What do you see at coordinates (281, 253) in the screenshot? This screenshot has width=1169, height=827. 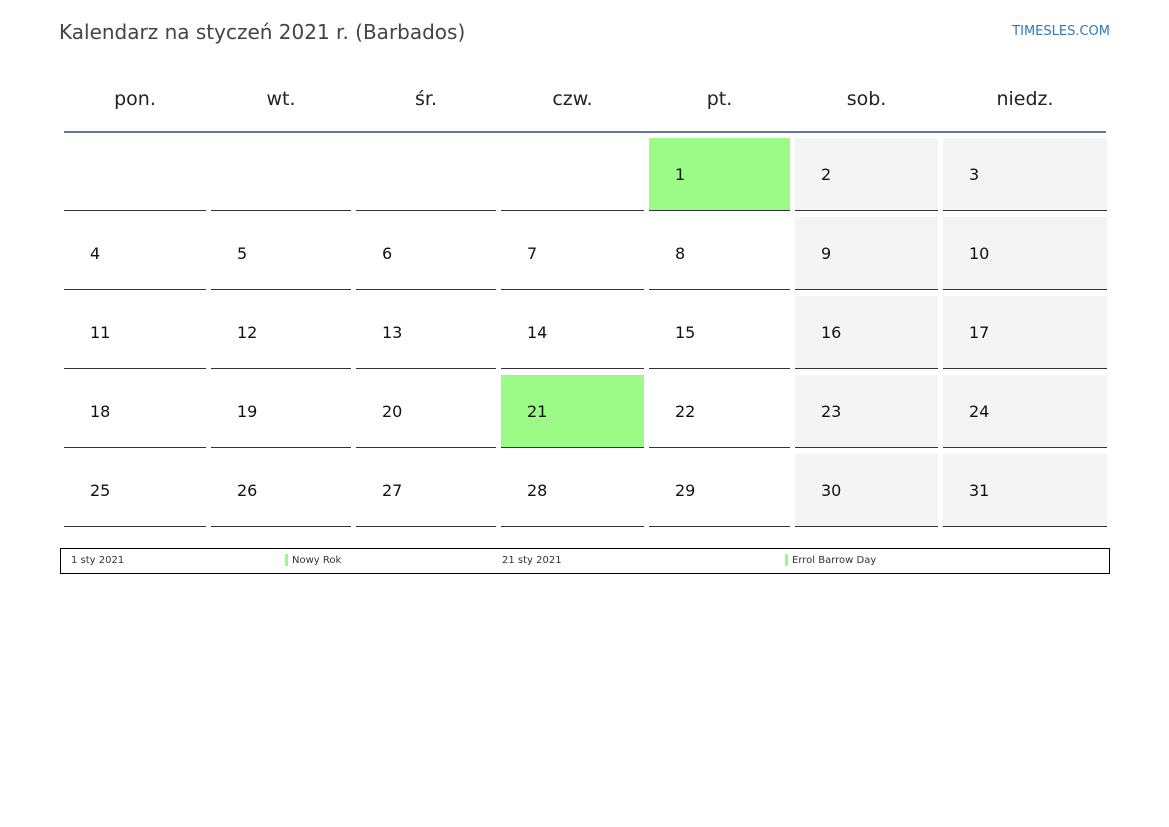 I see `day-cell: 5` at bounding box center [281, 253].